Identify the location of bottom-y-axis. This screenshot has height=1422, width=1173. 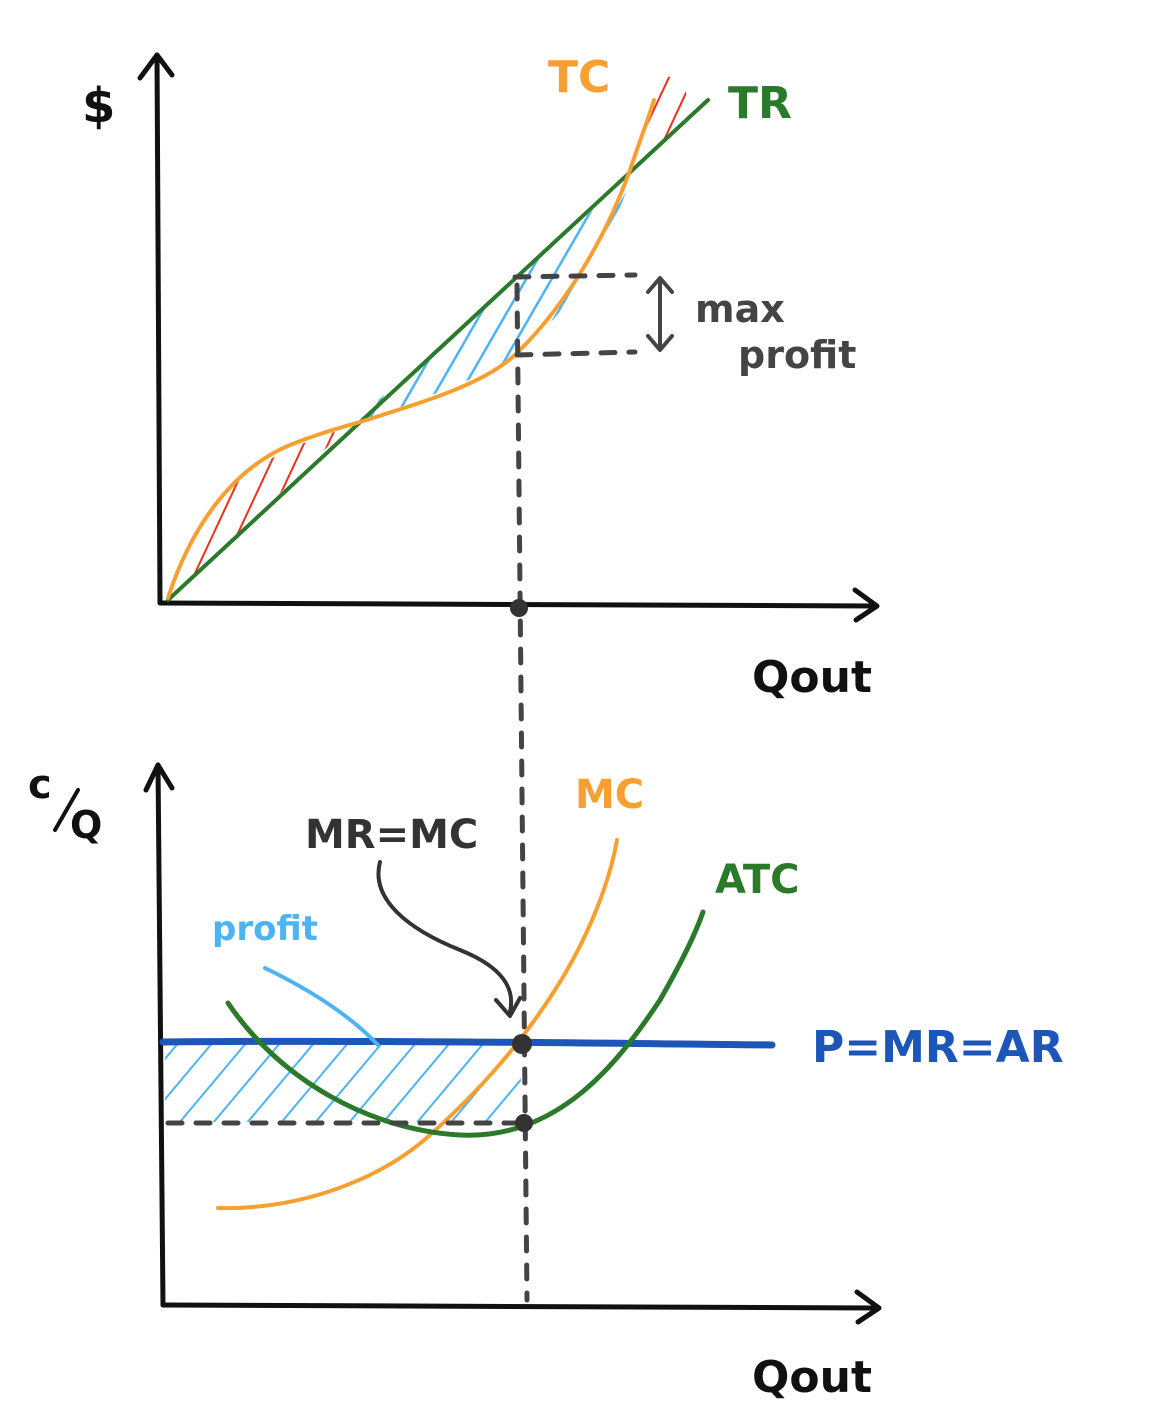
(160, 1035).